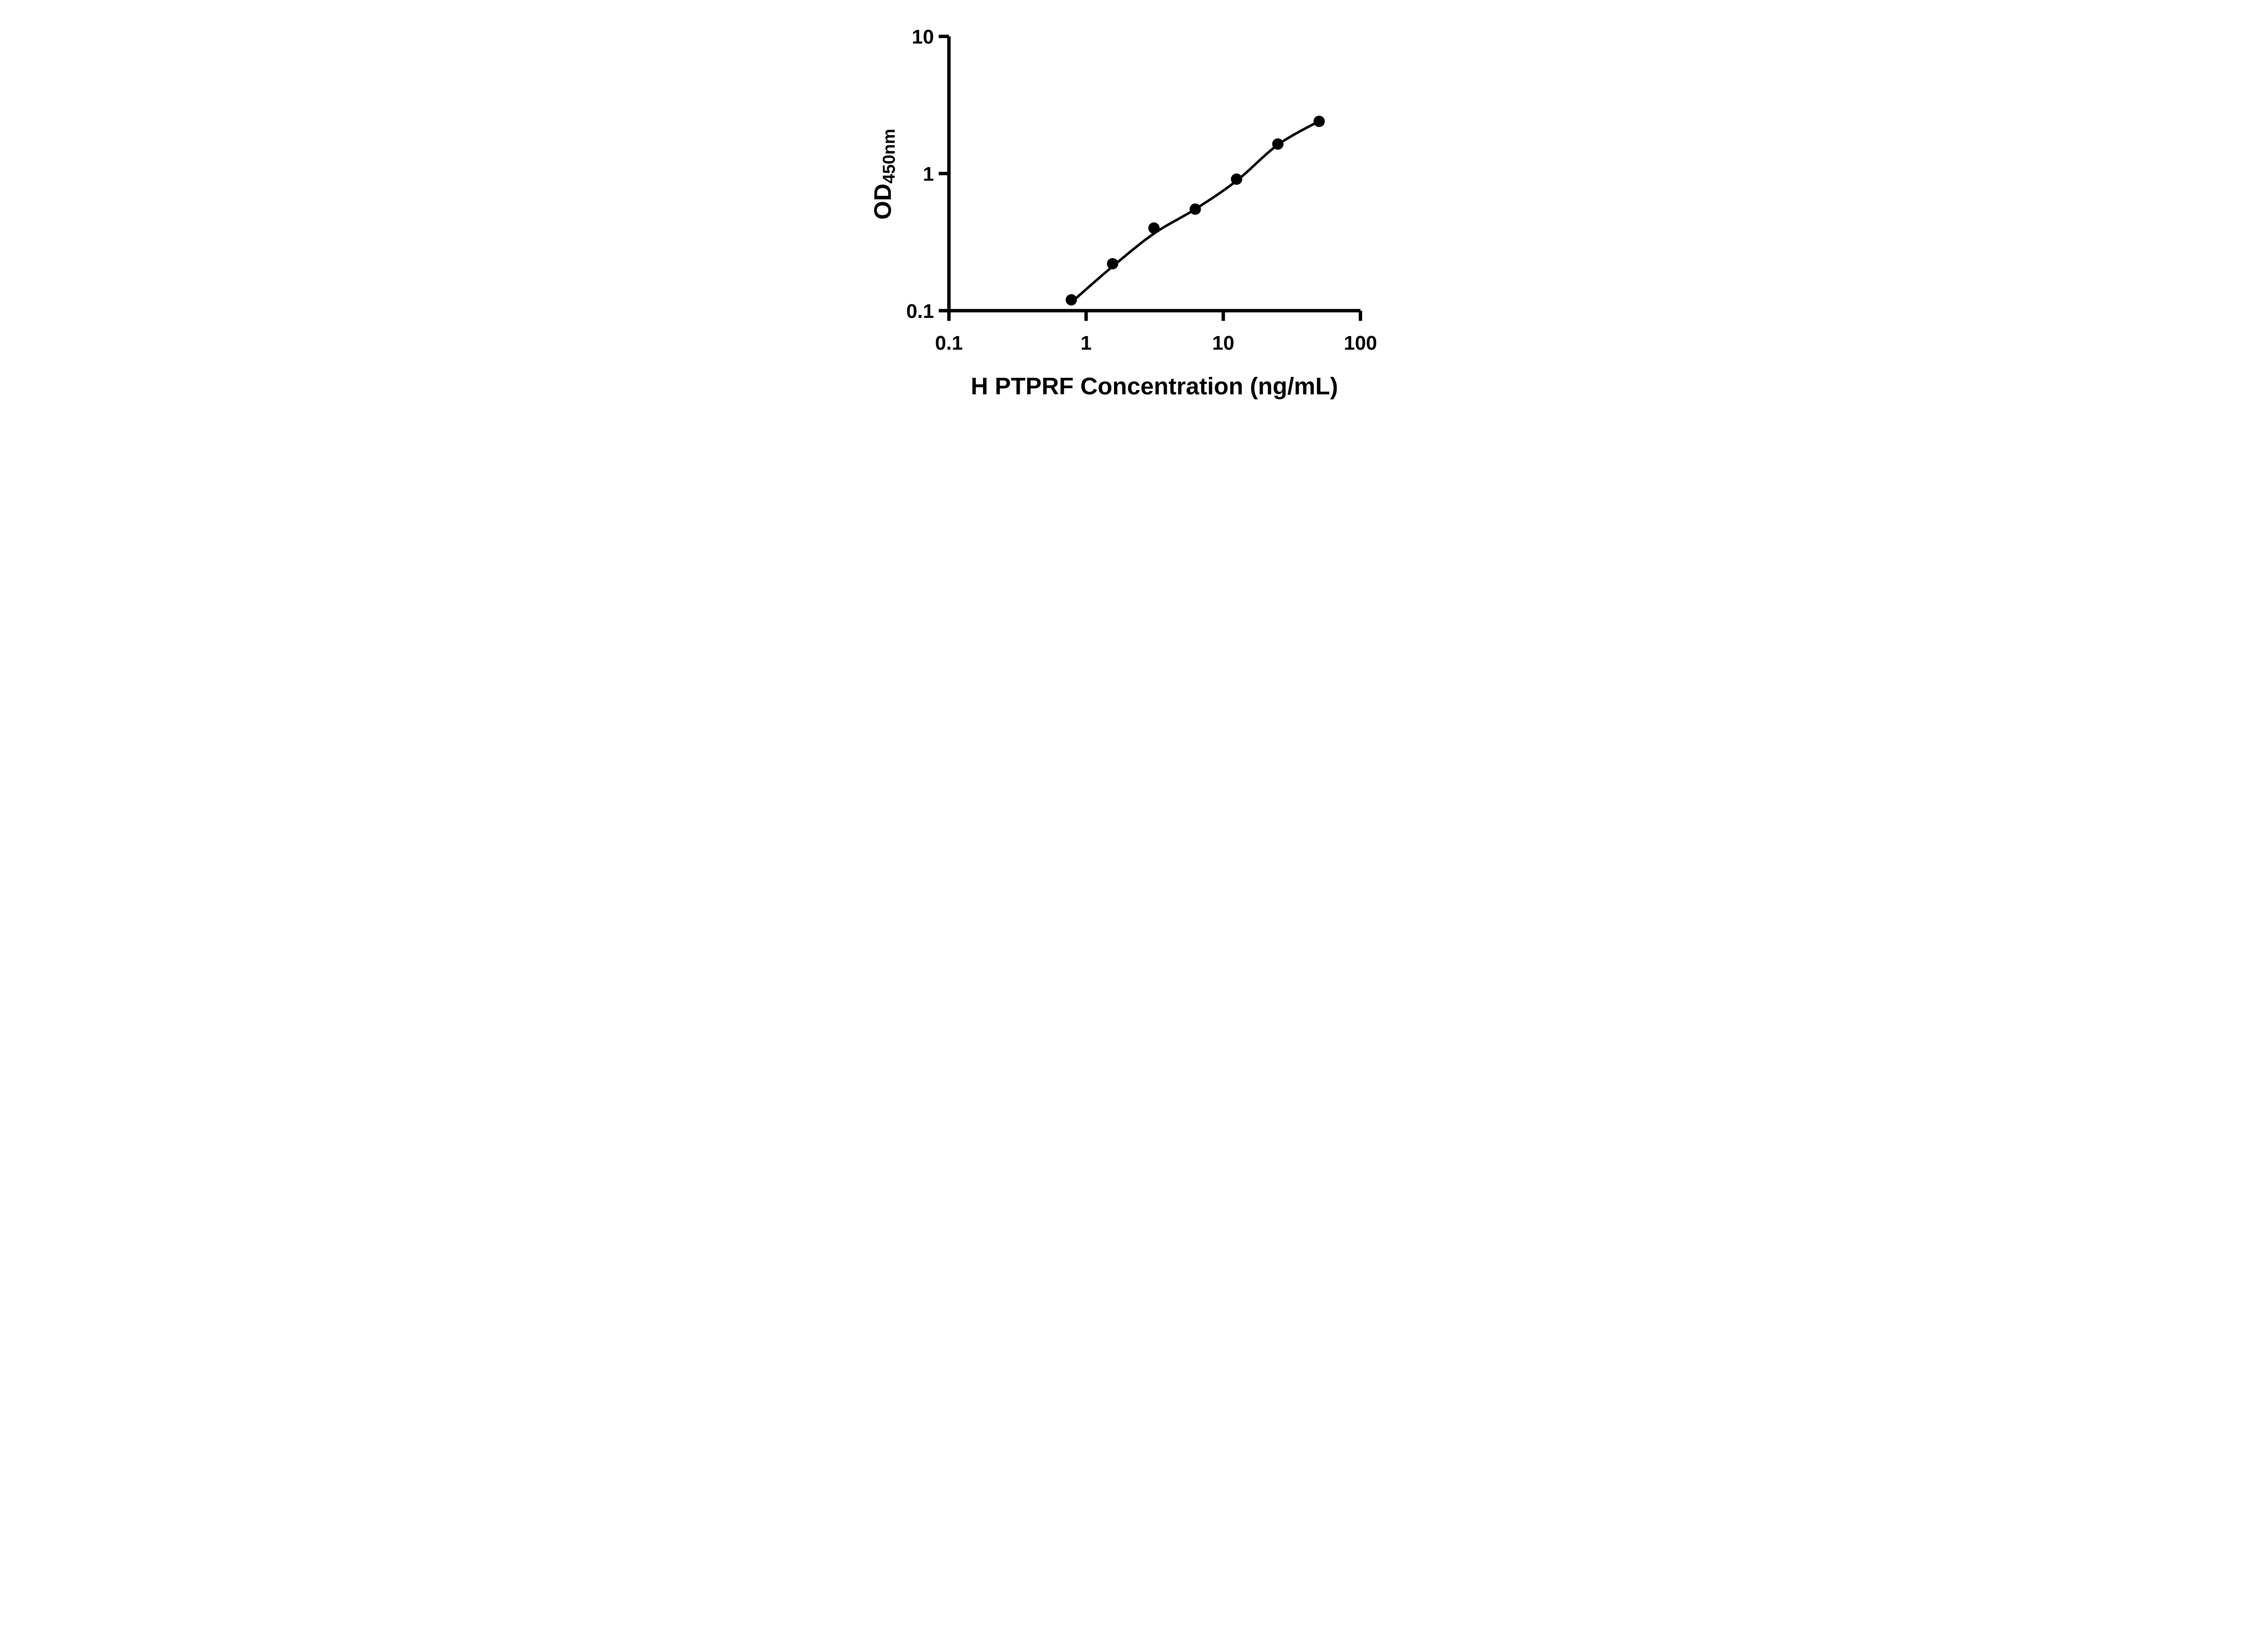 This screenshot has height=1649, width=2268. I want to click on x-tick-label: 0.1, so click(949, 343).